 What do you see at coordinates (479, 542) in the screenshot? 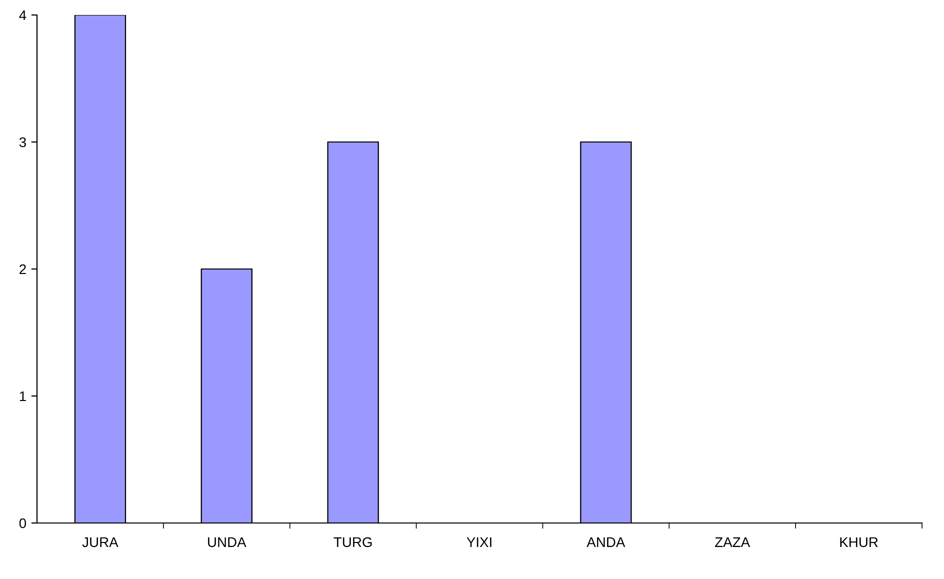
I see `x-tick-label: YIXI` at bounding box center [479, 542].